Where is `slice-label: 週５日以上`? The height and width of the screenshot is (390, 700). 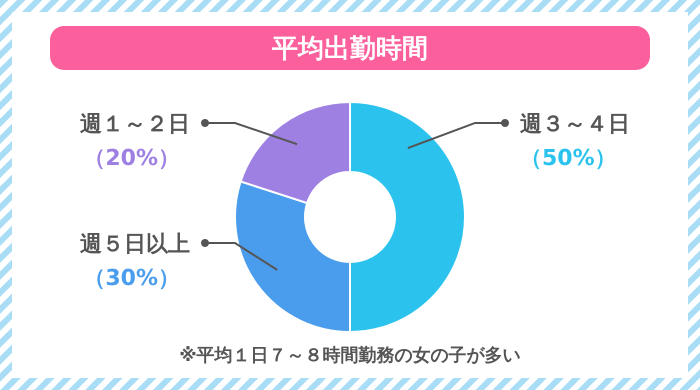
slice-label: 週５日以上 is located at coordinates (135, 244).